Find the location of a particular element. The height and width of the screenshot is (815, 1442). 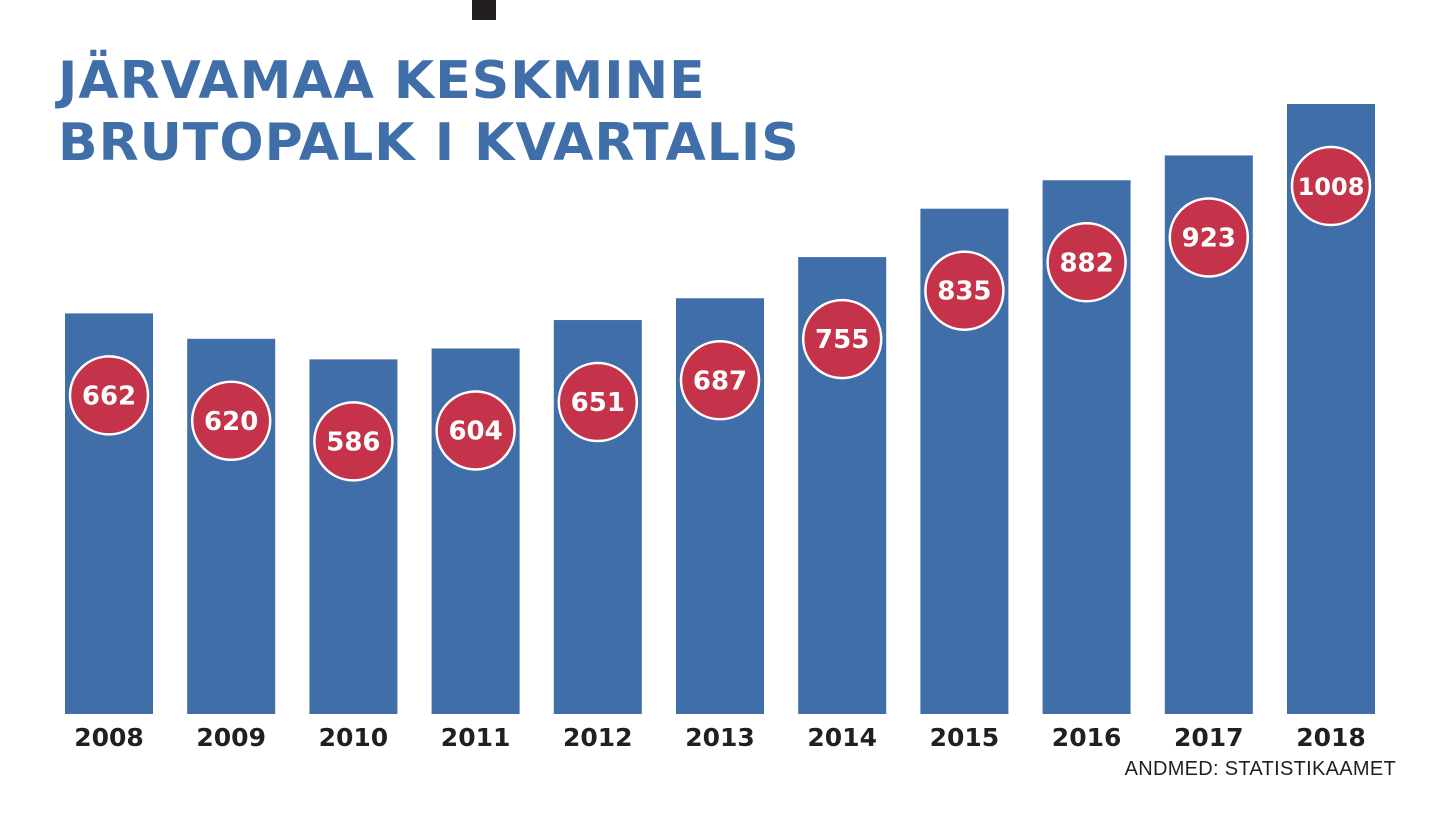

value-label-2013: 687 is located at coordinates (720, 381).